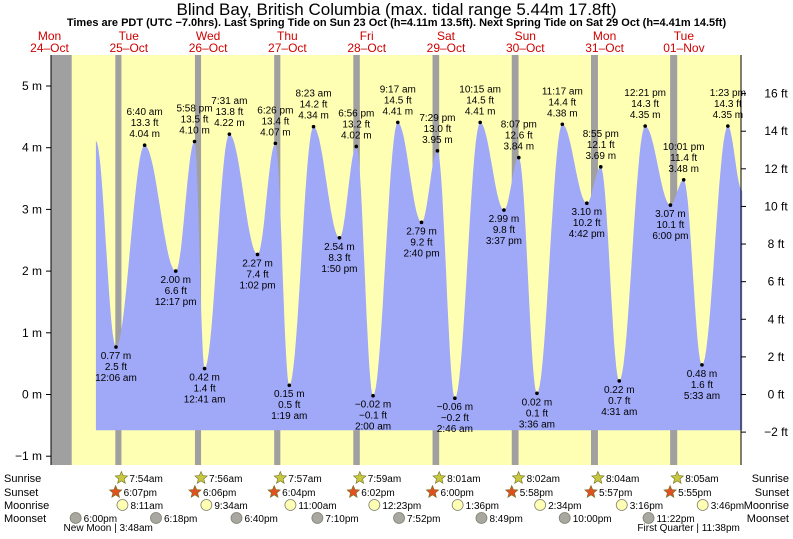 The image size is (793, 539). I want to click on high-tide-label: 13.4 ft, so click(275, 121).